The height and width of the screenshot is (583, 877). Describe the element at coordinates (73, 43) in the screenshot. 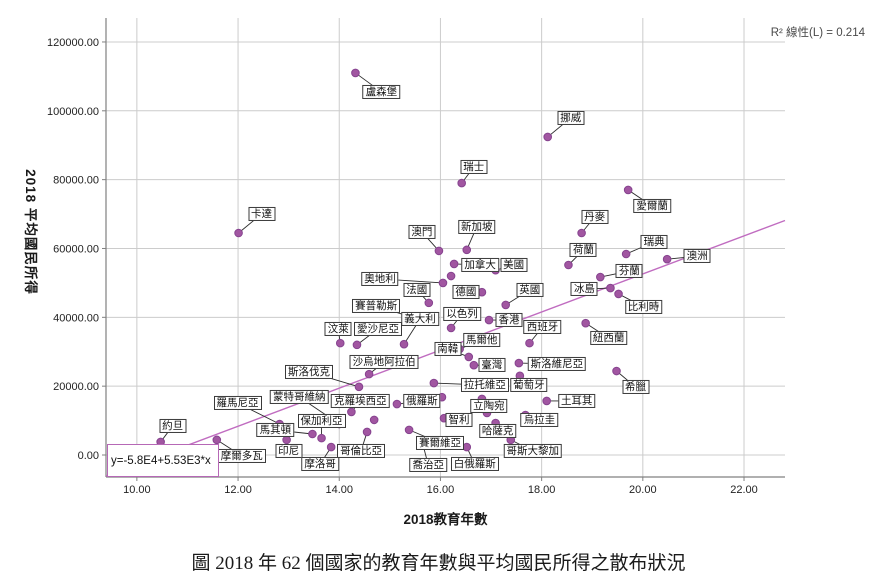

I see `y-tick-label: 120000.00` at that location.